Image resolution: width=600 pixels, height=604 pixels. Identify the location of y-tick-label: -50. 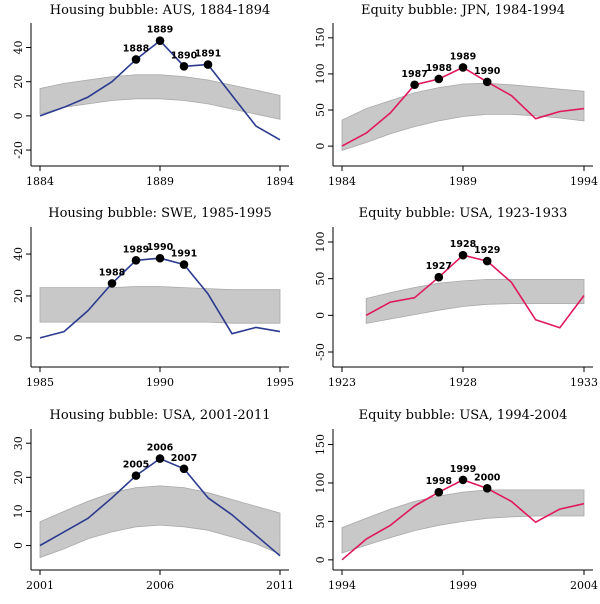
(320, 352).